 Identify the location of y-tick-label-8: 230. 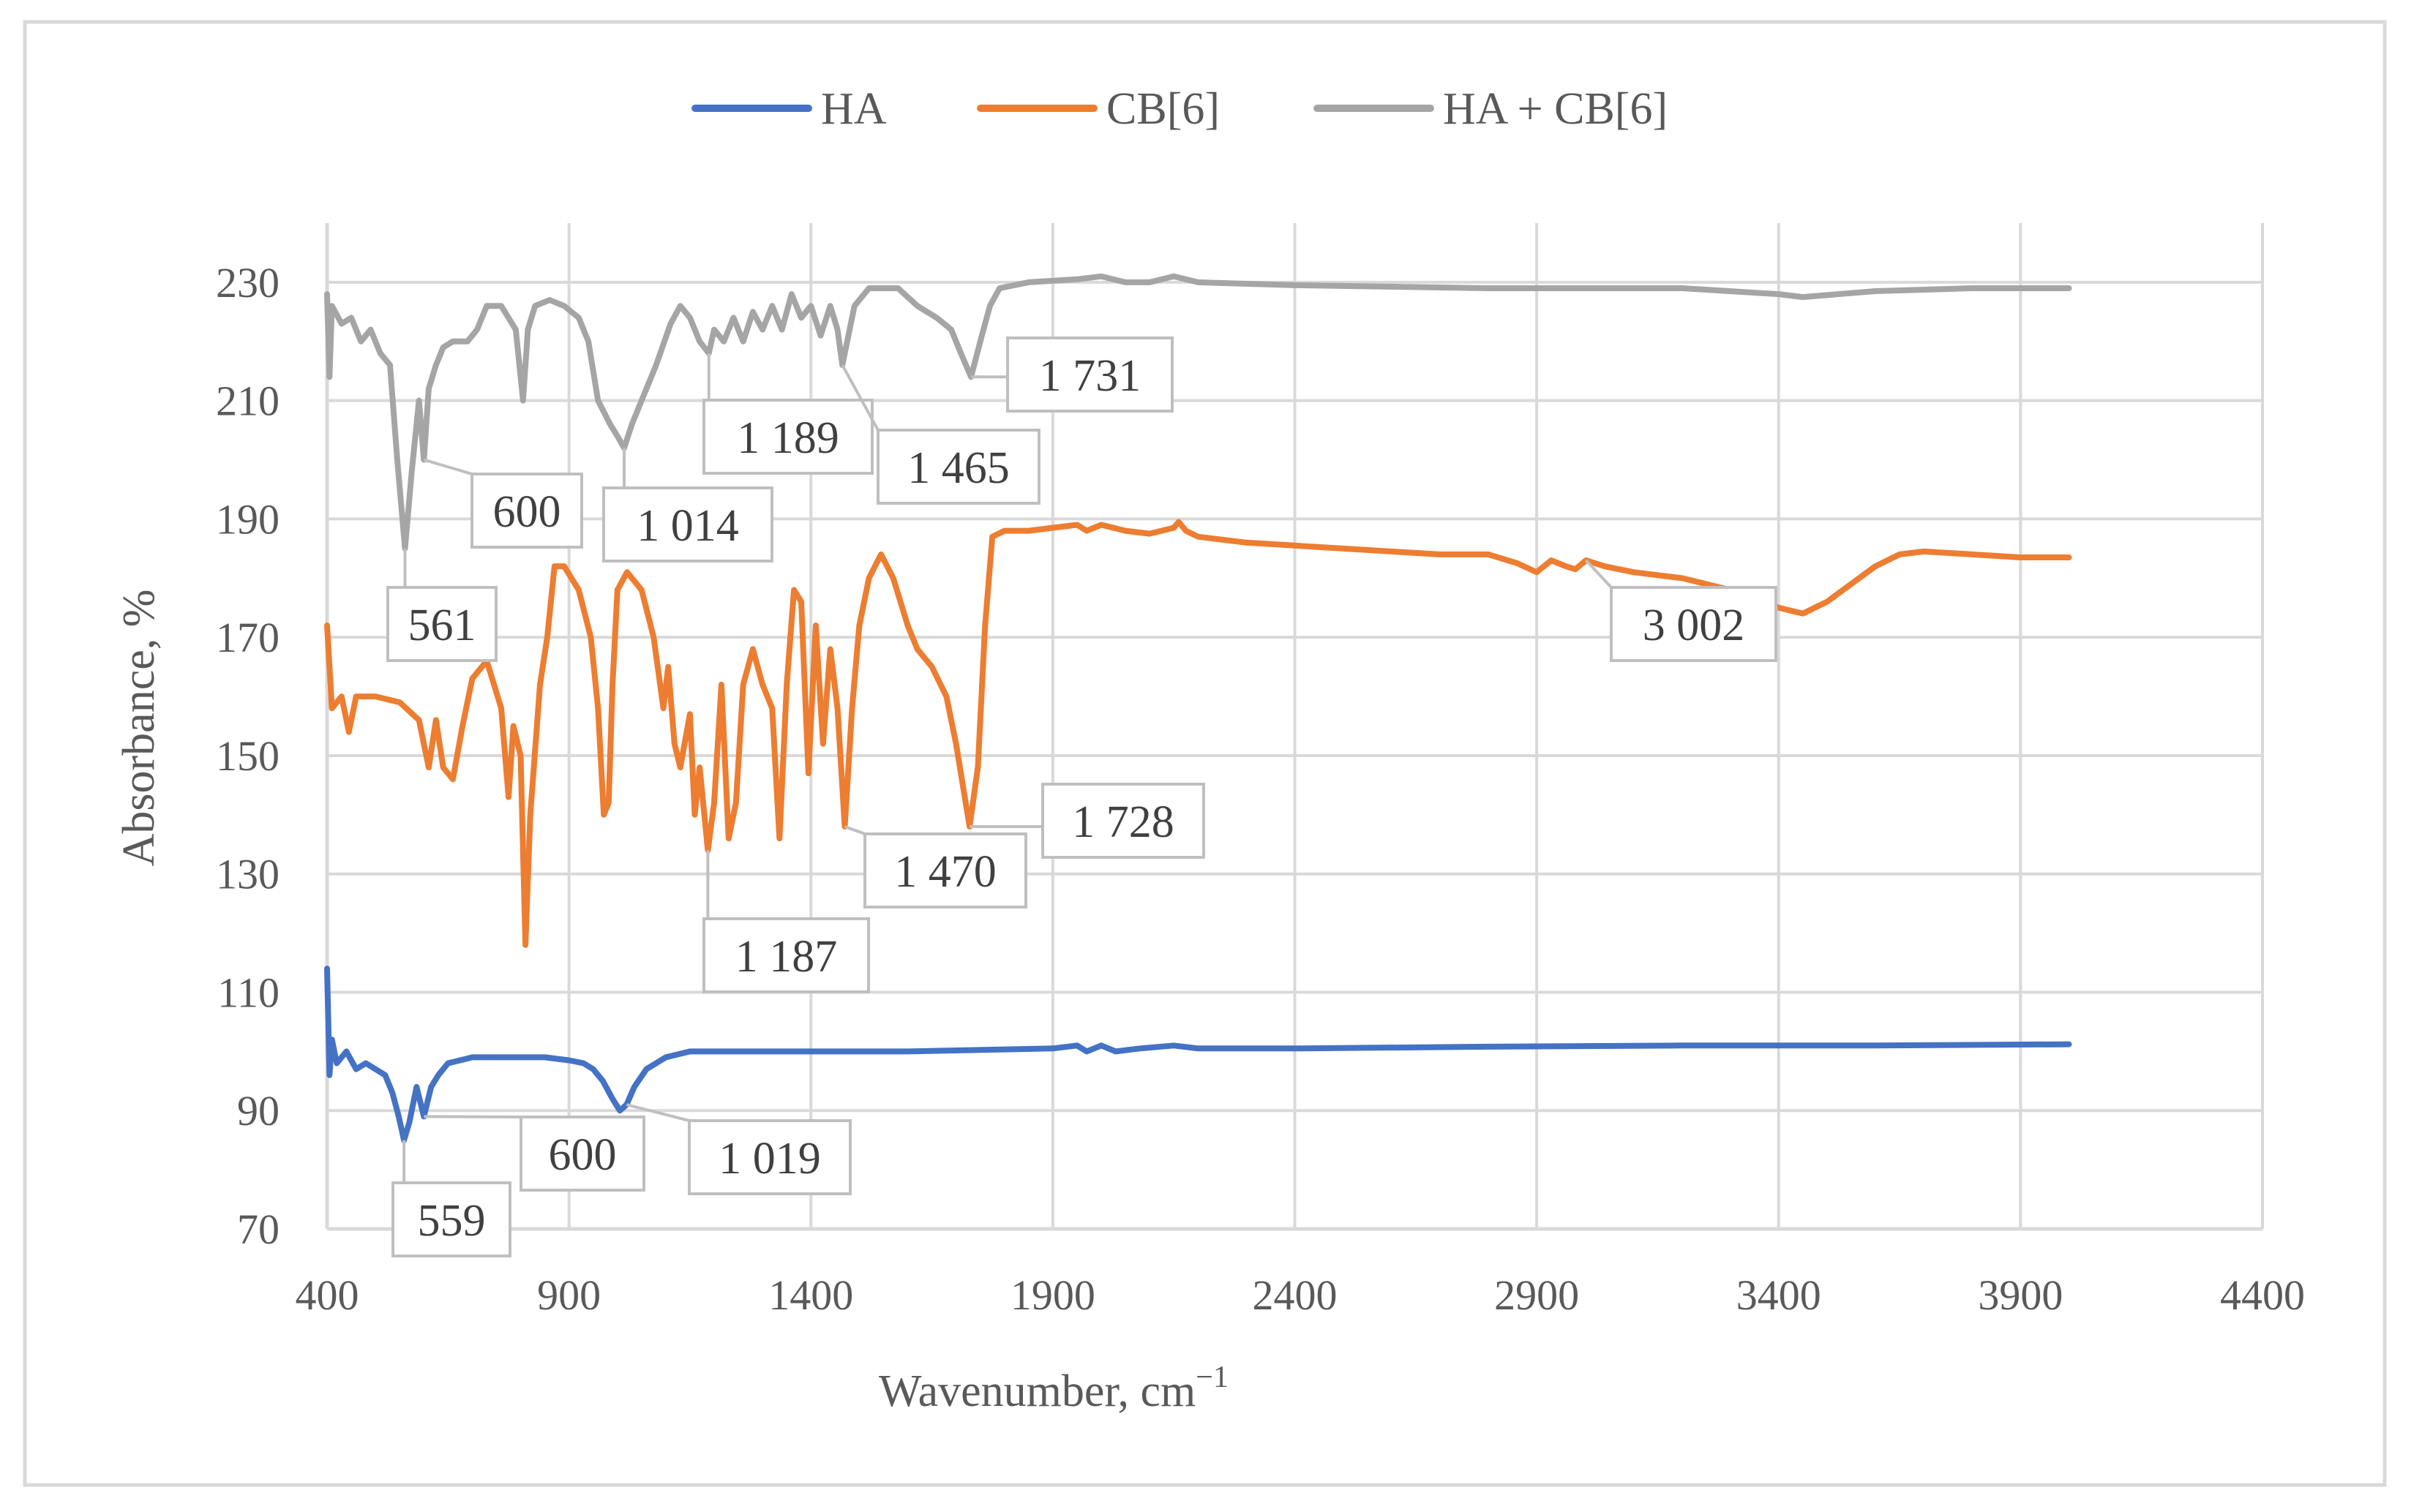
(248, 282).